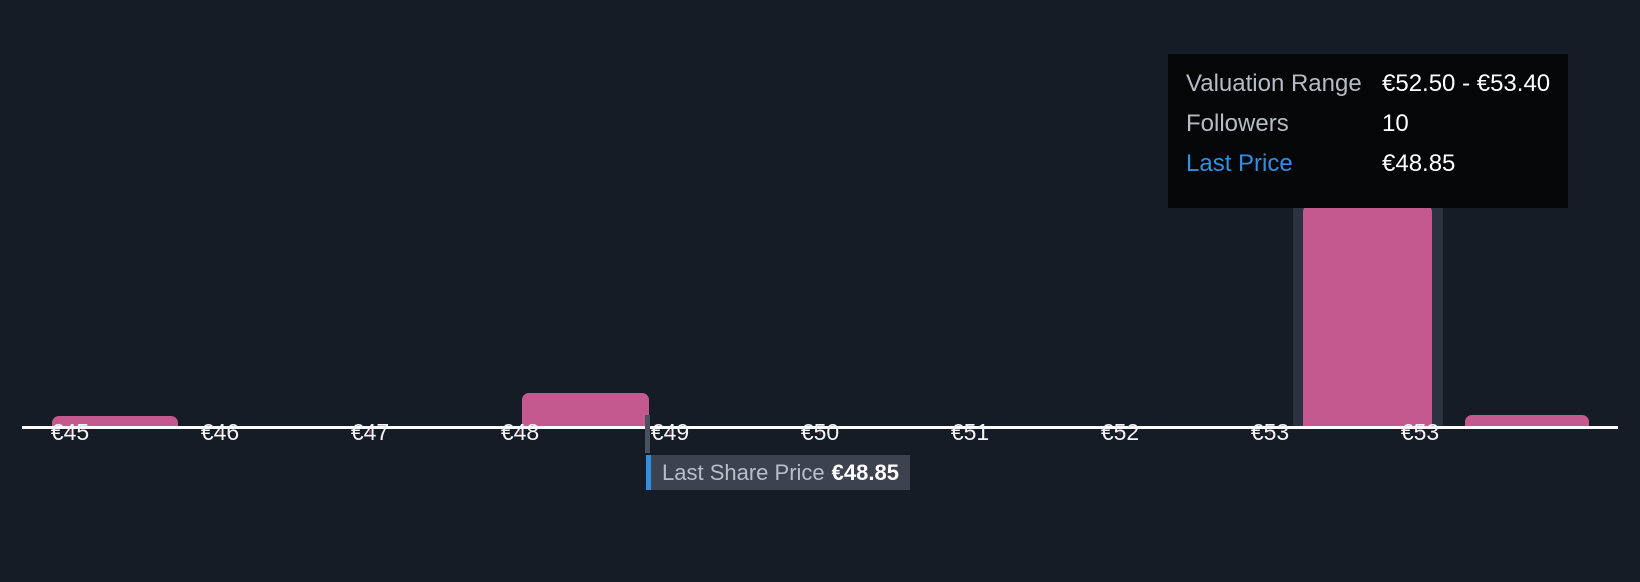 The height and width of the screenshot is (582, 1640). Describe the element at coordinates (648, 472) in the screenshot. I see `last-price-marker-handle` at that location.